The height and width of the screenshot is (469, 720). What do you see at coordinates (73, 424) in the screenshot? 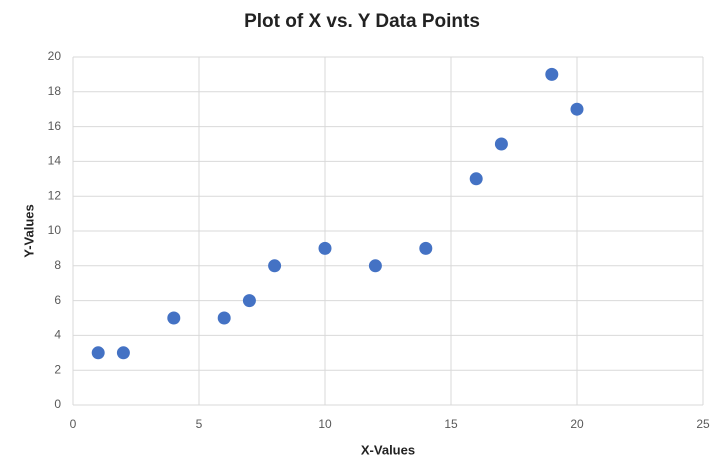
I see `x-tick-label: 0` at bounding box center [73, 424].